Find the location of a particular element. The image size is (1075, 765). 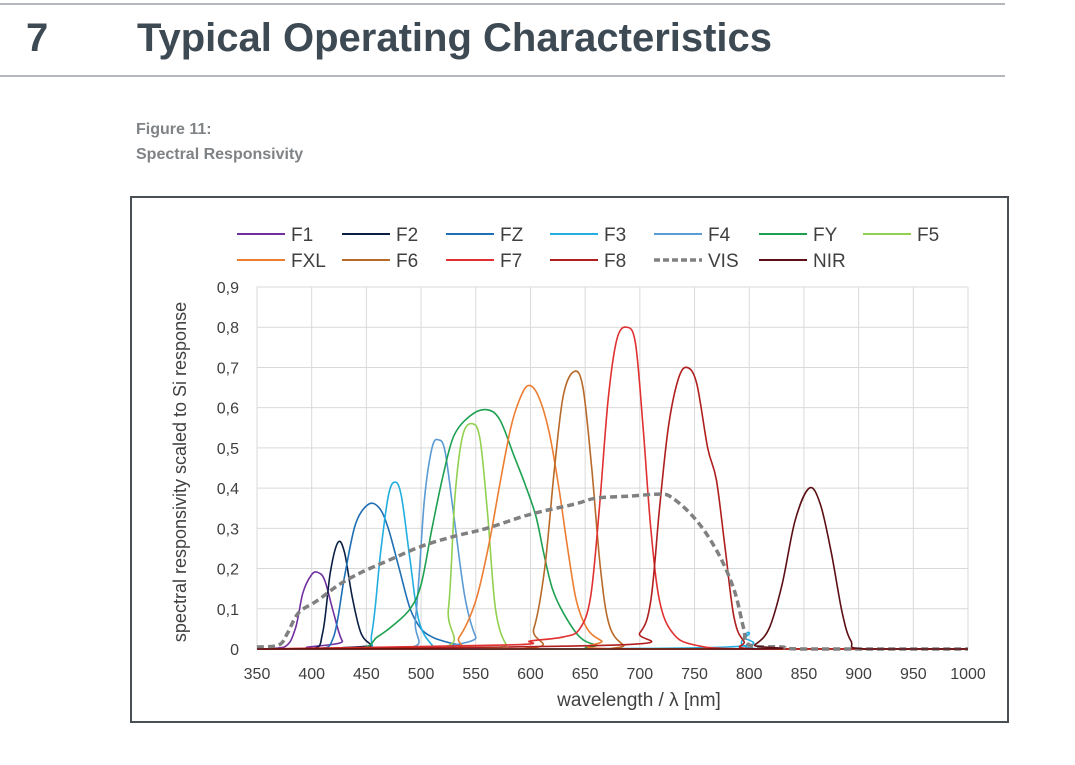

x-tick-label: 450 is located at coordinates (366, 674).